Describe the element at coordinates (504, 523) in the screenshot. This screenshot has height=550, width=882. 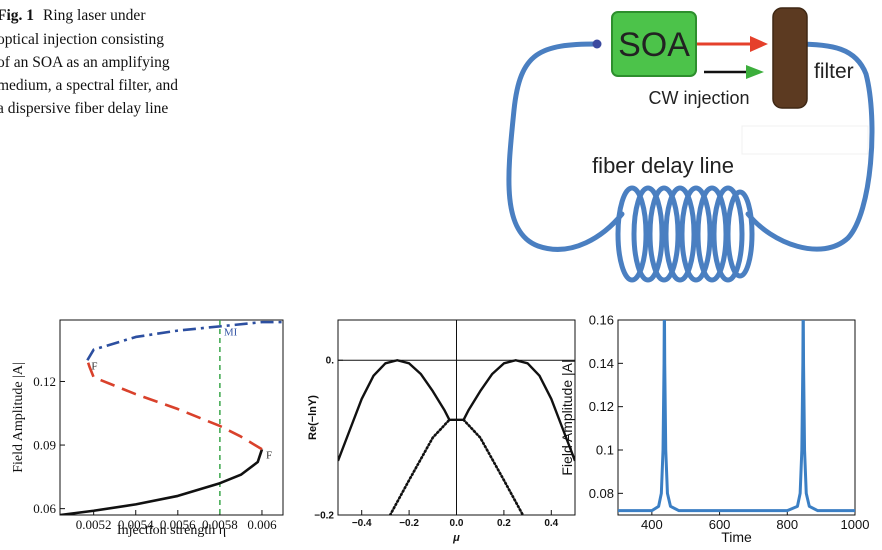
I see `x-tick-label: 0.2` at that location.